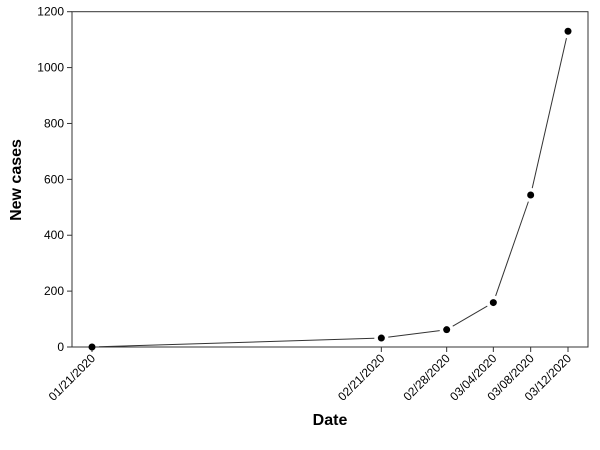 This screenshot has height=450, width=600. I want to click on y-tick-label: 0, so click(60, 347).